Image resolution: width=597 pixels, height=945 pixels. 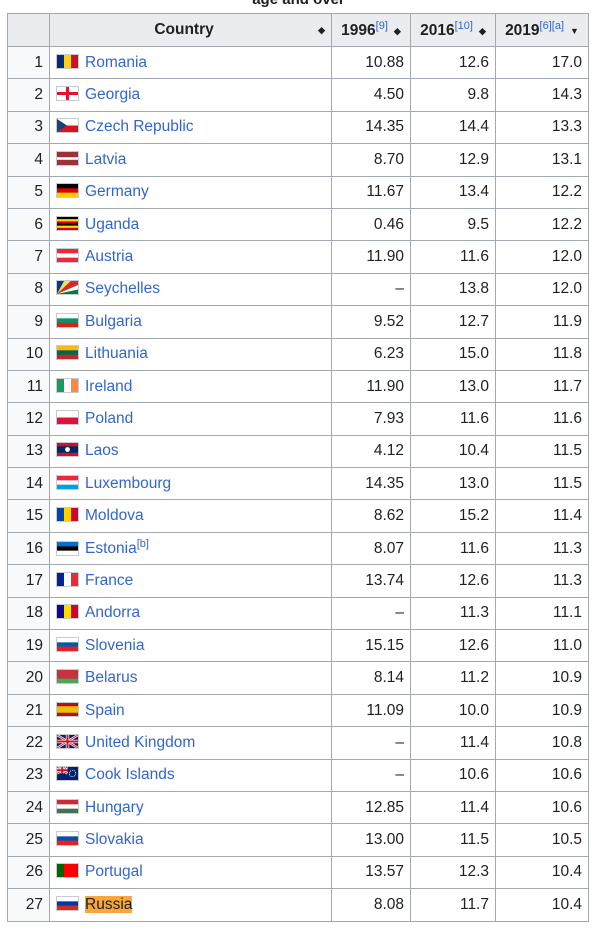 What do you see at coordinates (371, 905) in the screenshot?
I see `value-1996-cell: 8.08` at bounding box center [371, 905].